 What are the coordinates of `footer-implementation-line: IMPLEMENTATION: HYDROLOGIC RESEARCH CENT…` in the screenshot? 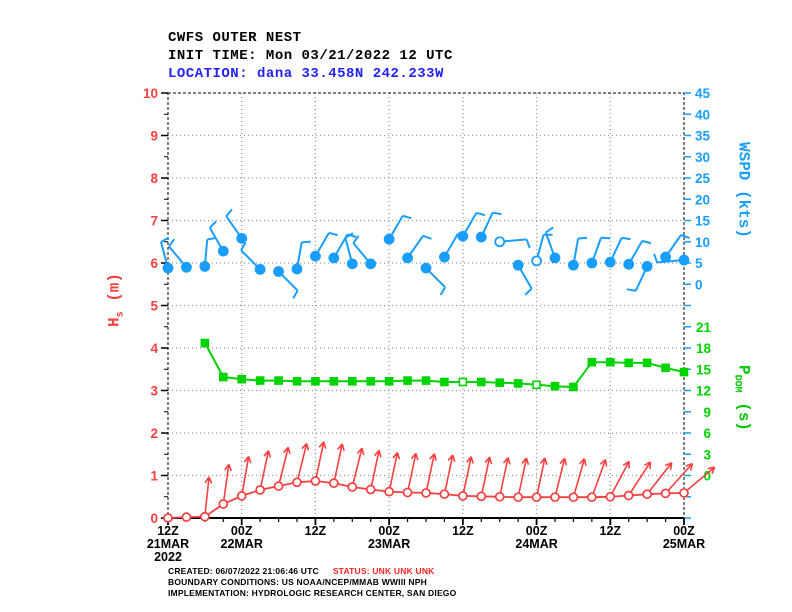 It's located at (312, 593).